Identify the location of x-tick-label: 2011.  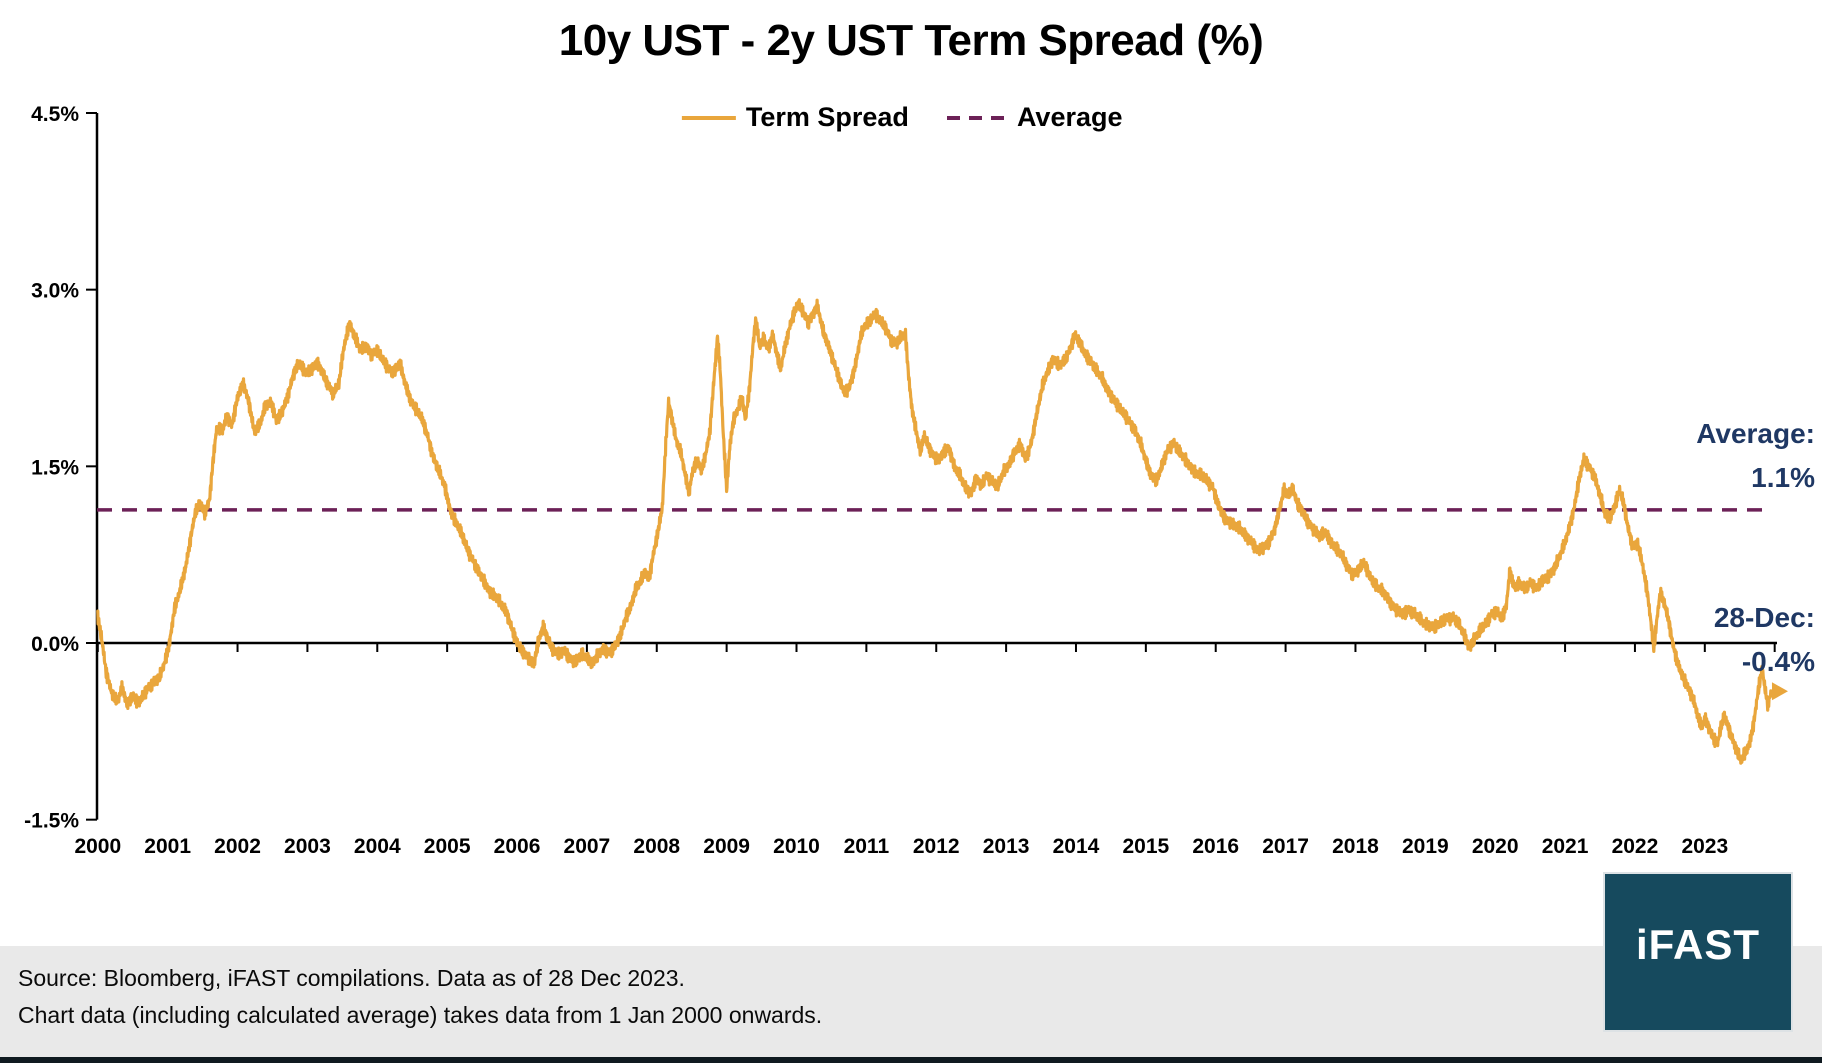
(867, 846).